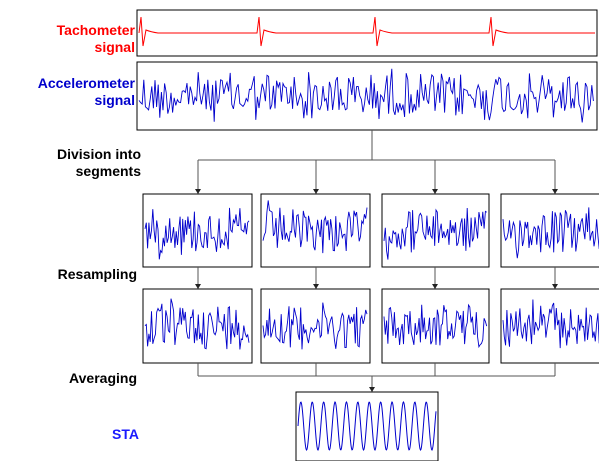  I want to click on sta-label: STA, so click(125, 434).